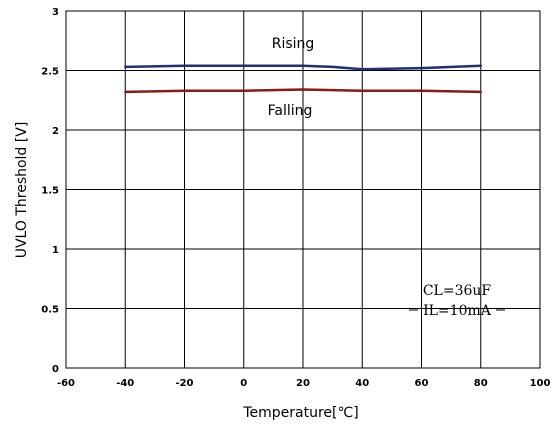 The height and width of the screenshot is (426, 559). What do you see at coordinates (481, 383) in the screenshot?
I see `x-tick-label: 80` at bounding box center [481, 383].